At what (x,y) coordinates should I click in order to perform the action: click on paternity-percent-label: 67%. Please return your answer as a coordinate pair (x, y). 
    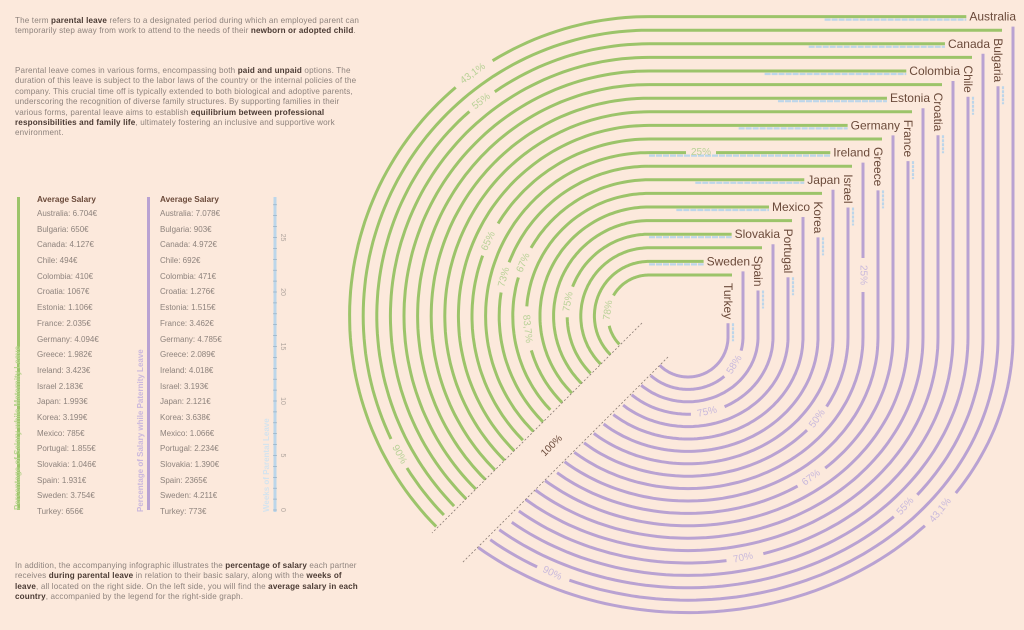
    Looking at the image, I should click on (811, 477).